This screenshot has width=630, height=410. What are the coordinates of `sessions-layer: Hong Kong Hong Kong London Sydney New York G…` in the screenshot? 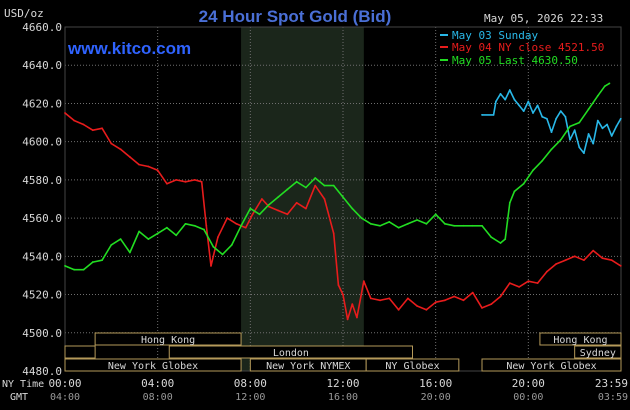 It's located at (343, 352).